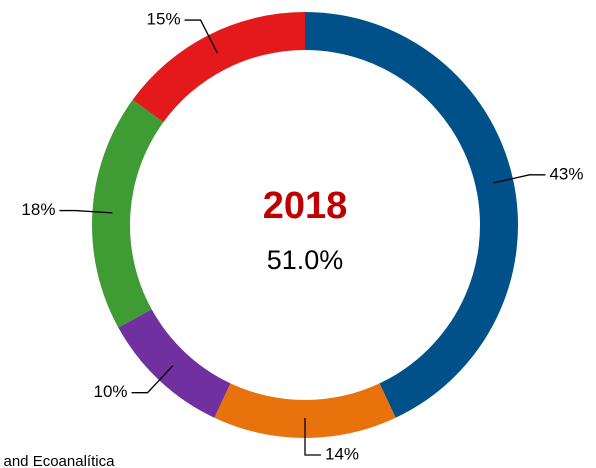 The image size is (596, 468). What do you see at coordinates (57, 460) in the screenshot?
I see `source-note: i and Ecoanalítica` at bounding box center [57, 460].